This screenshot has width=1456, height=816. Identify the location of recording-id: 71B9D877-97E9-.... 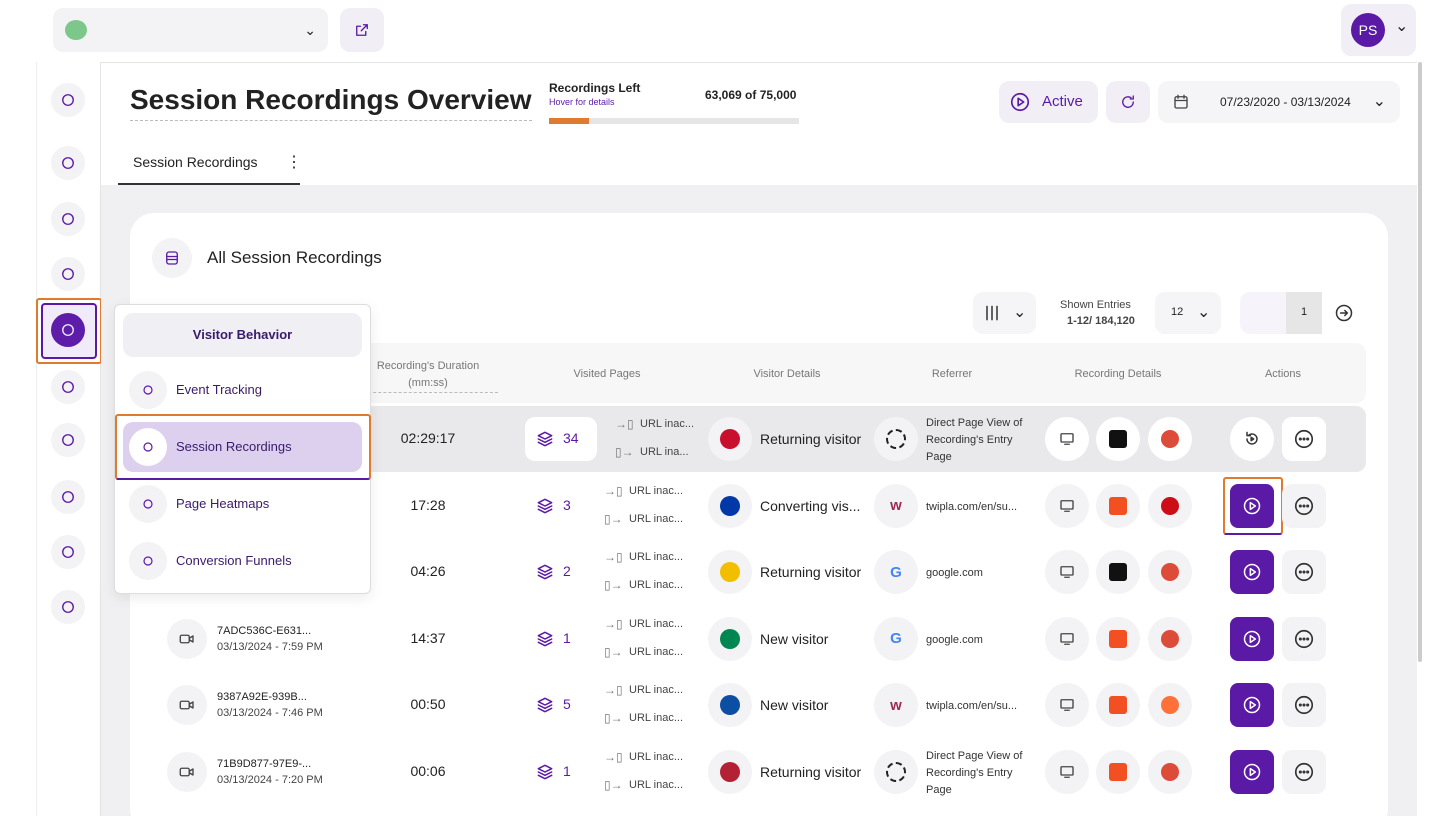
(264, 764).